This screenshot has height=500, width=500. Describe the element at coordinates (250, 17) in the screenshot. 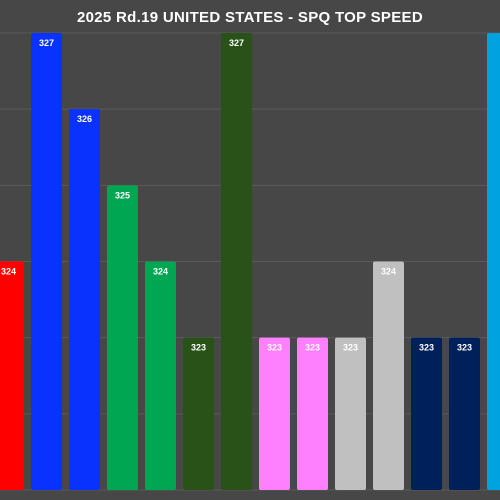

I see `chart-title: 2025 Rd.19 UNITED STATES - SPQ TOP SPEED` at that location.